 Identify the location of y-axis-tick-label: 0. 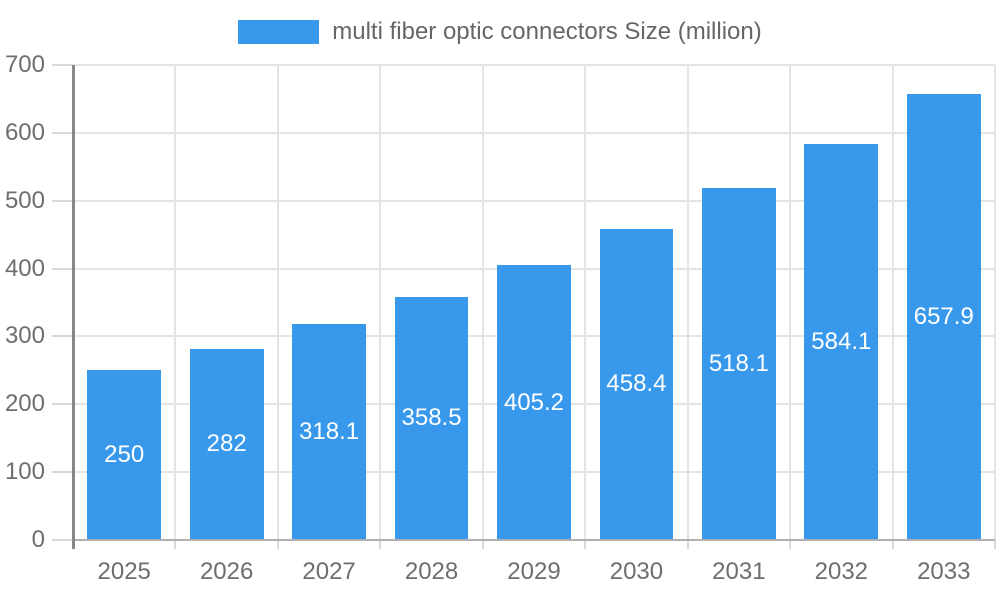
(38, 539).